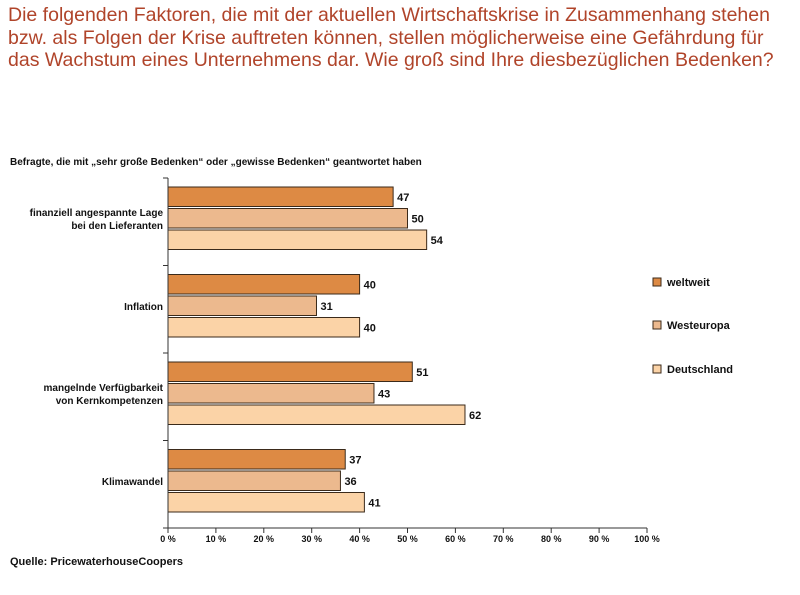 This screenshot has width=800, height=595. Describe the element at coordinates (216, 539) in the screenshot. I see `x-tick-label: 10 %` at that location.